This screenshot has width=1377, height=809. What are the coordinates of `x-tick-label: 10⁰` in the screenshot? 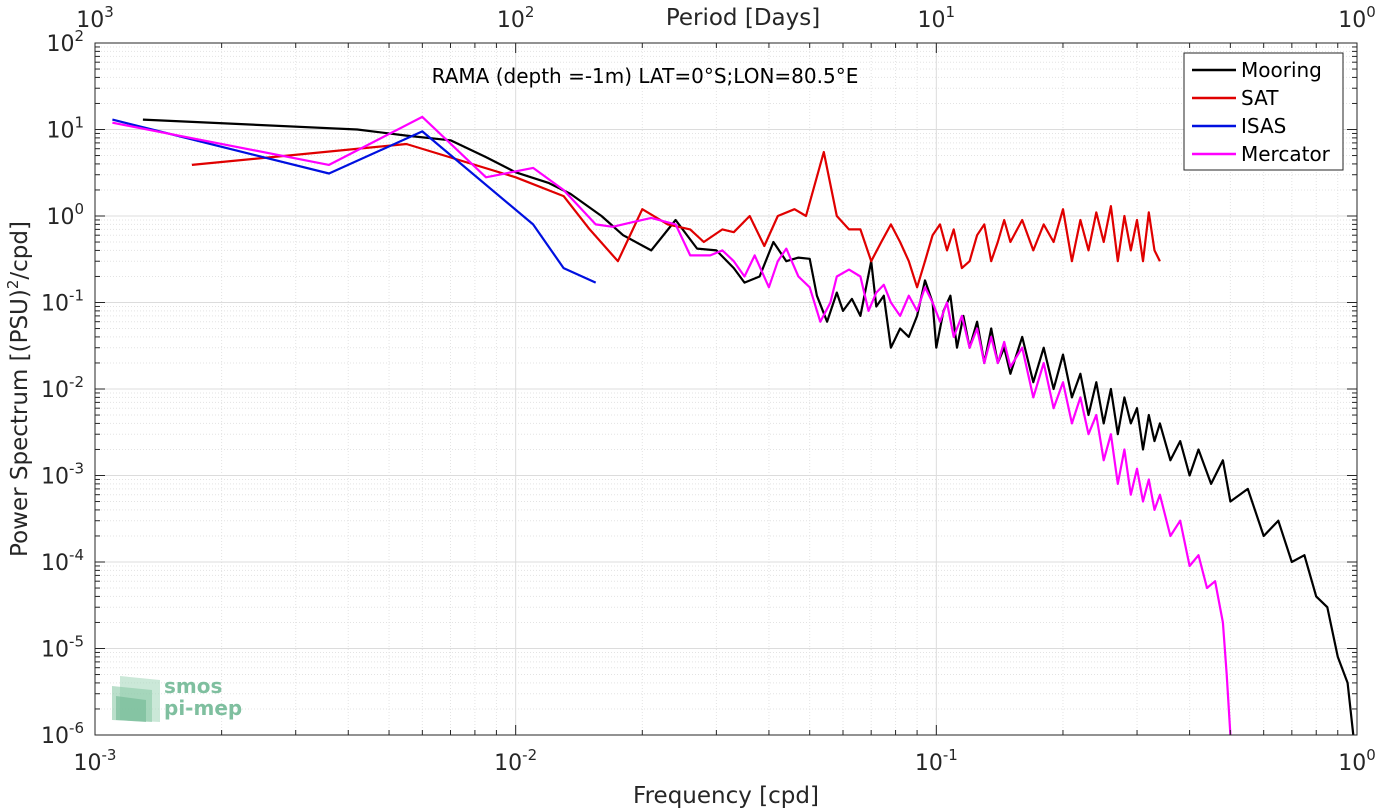 It's located at (1357, 761).